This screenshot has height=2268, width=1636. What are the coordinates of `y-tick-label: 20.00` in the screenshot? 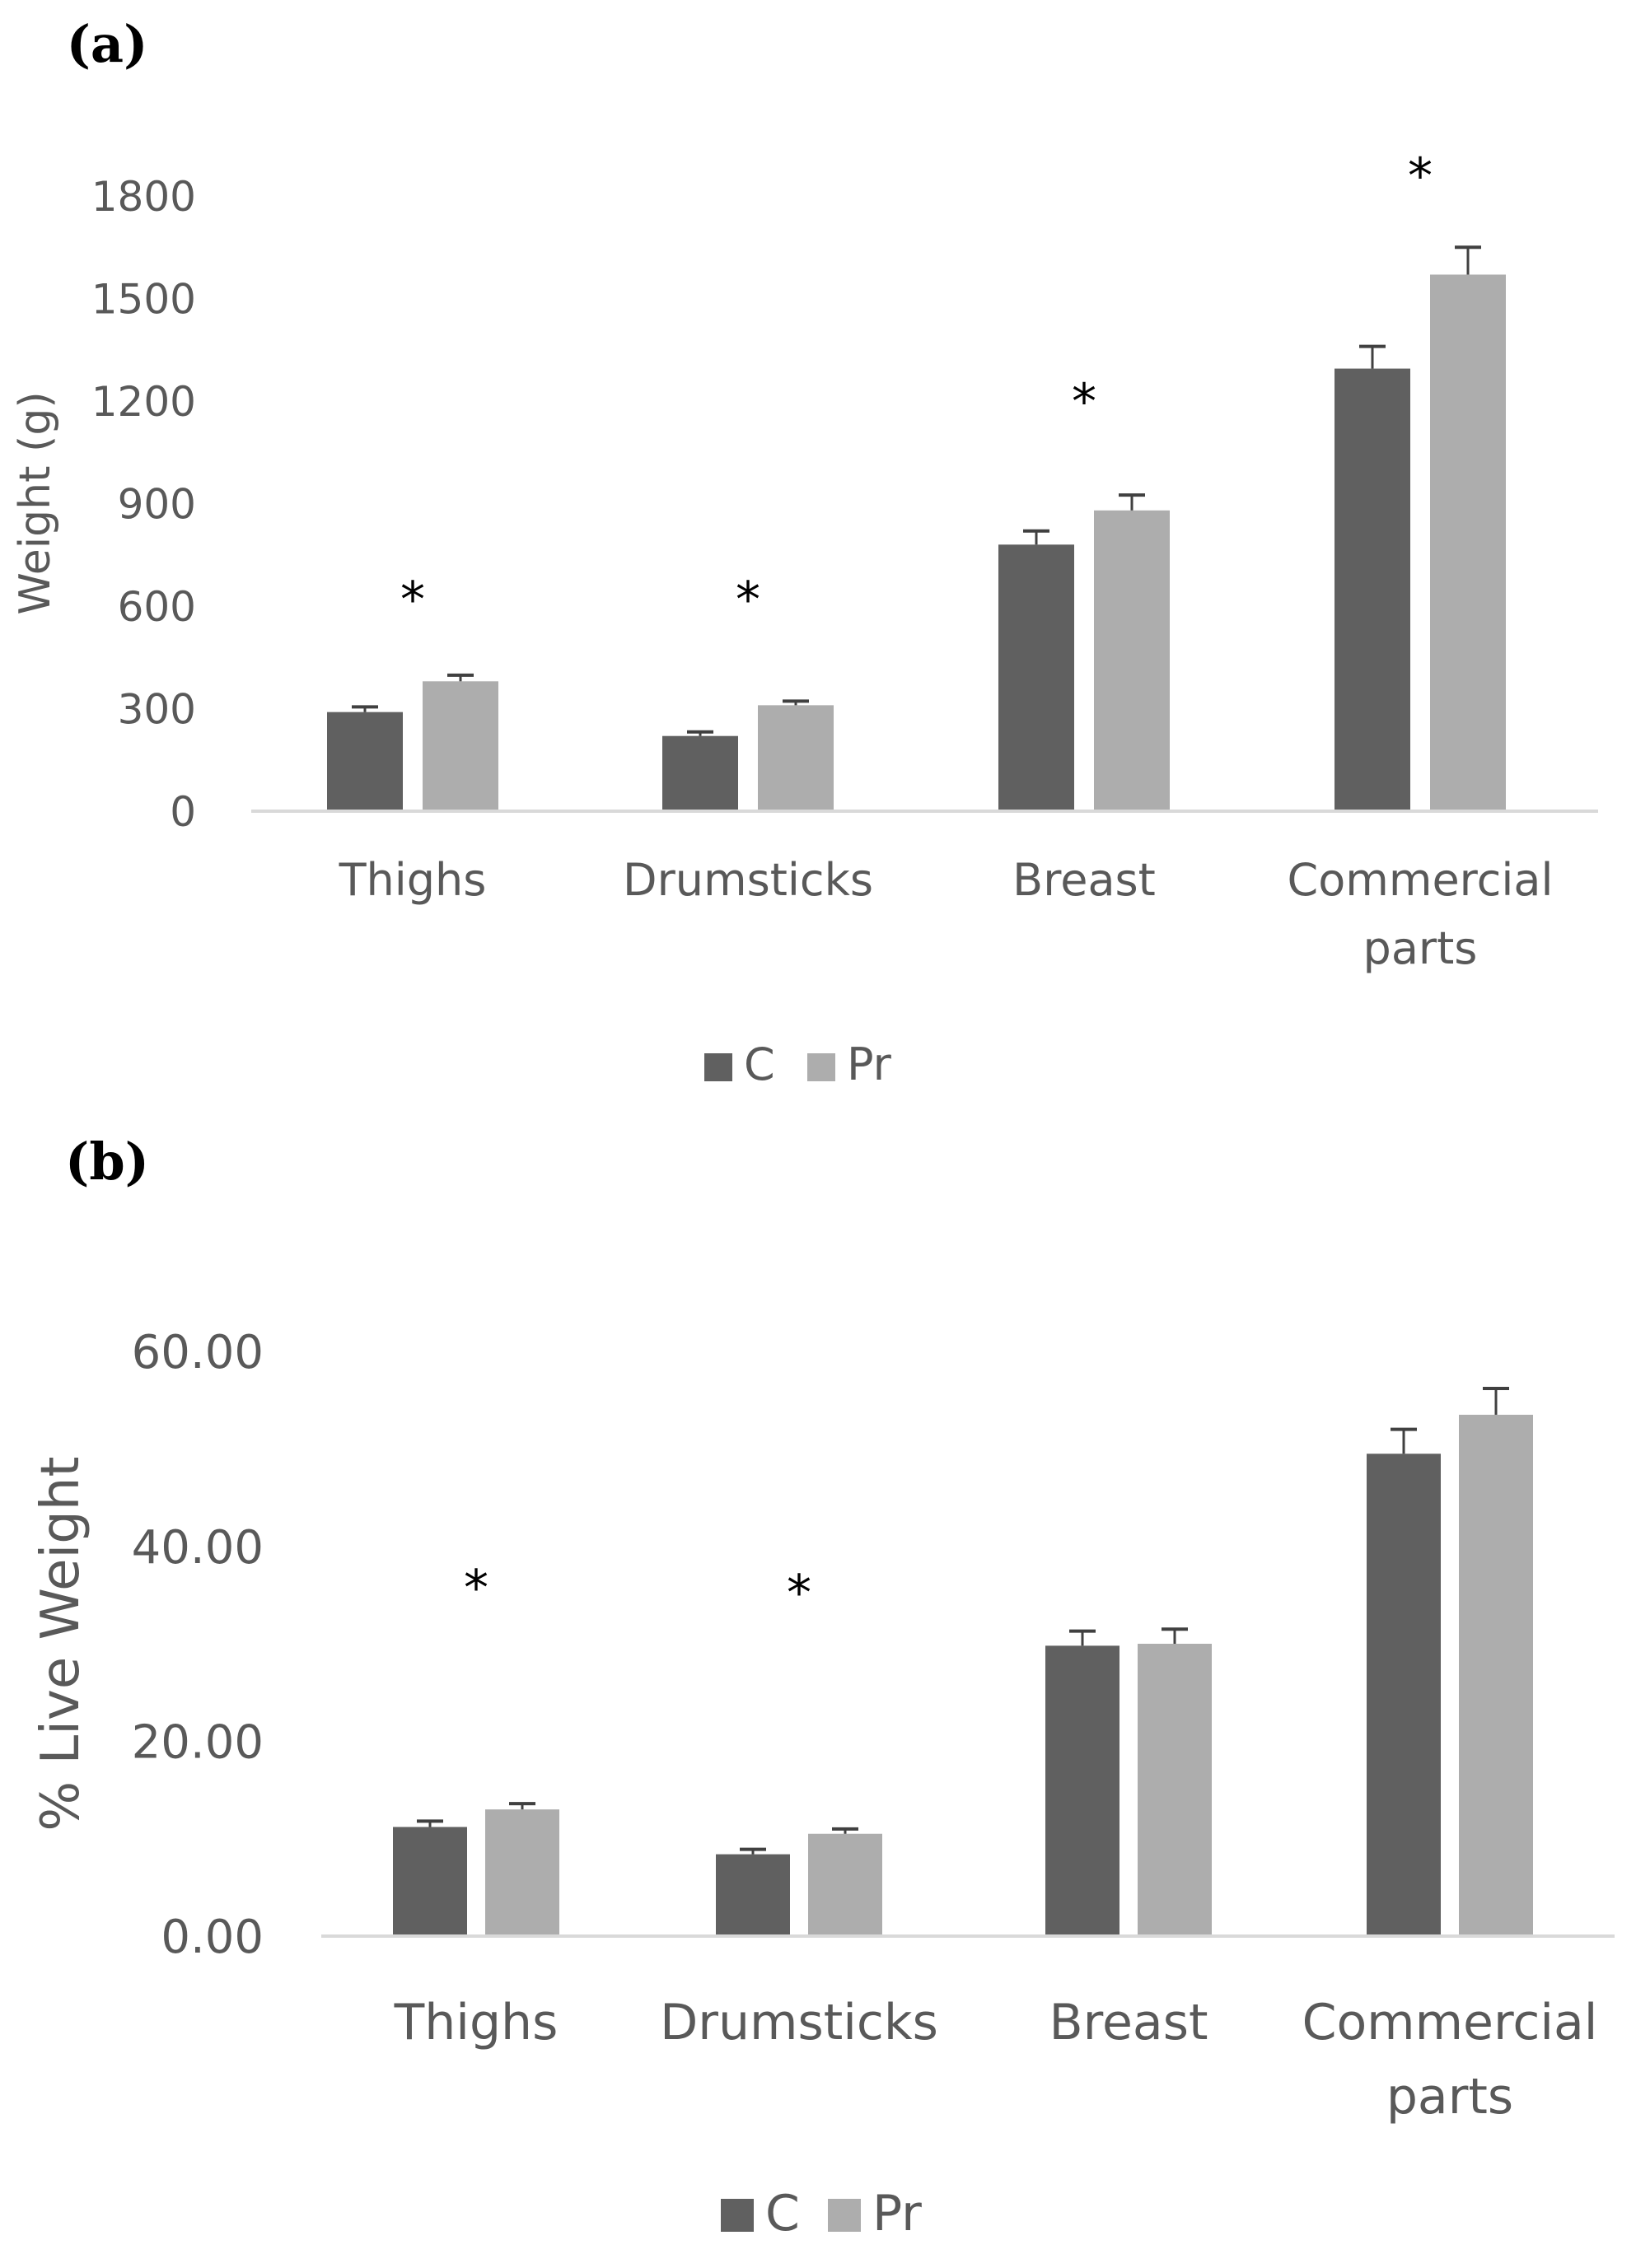 It's located at (198, 1742).